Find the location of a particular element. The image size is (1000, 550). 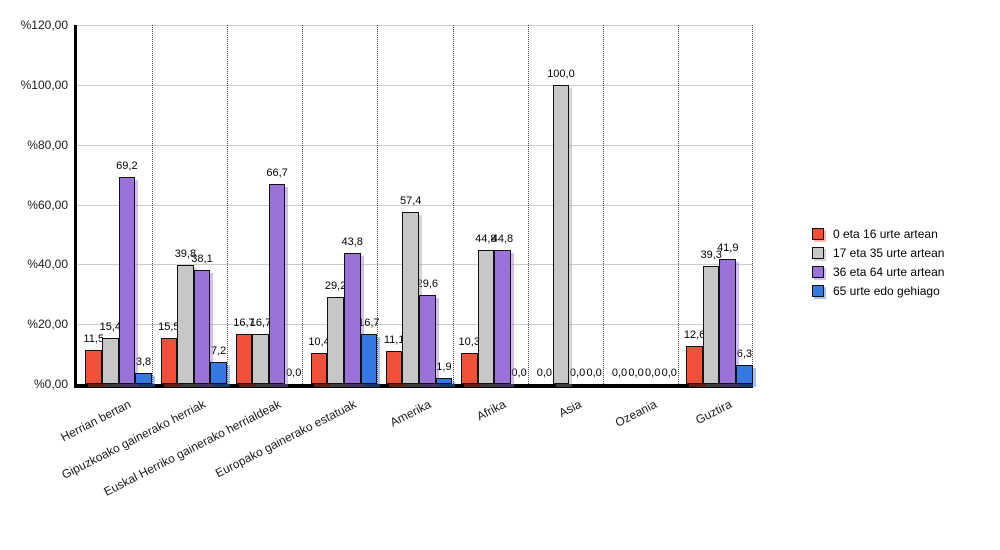

bar-value-label: 66,7 is located at coordinates (277, 173).